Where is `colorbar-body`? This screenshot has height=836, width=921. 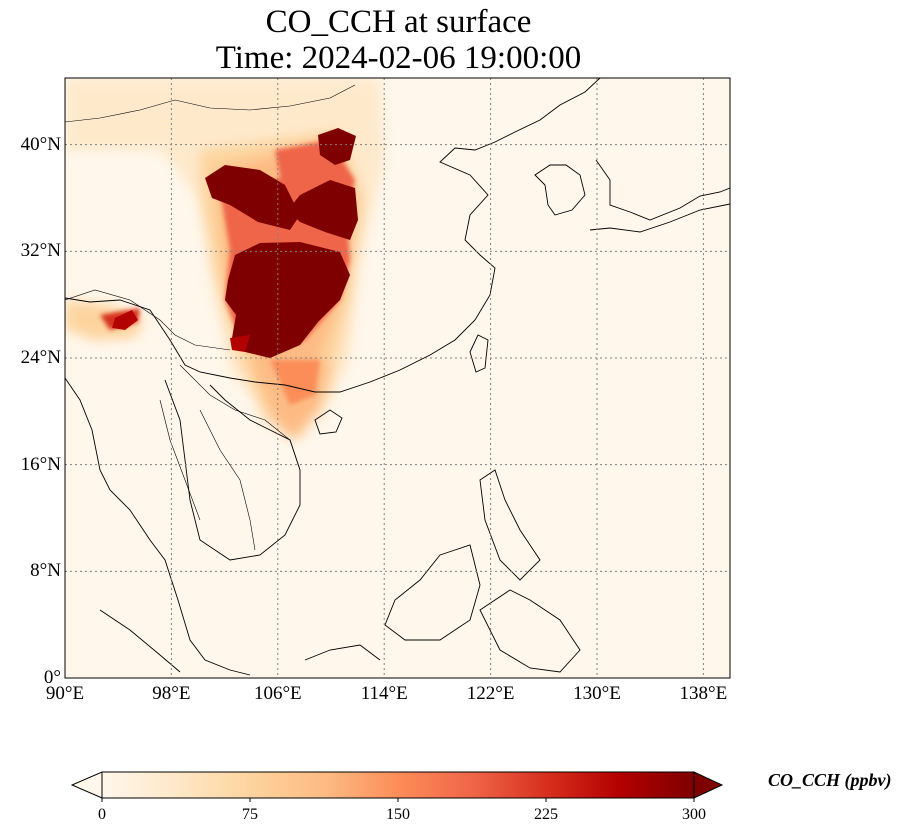
colorbar-body is located at coordinates (398, 785).